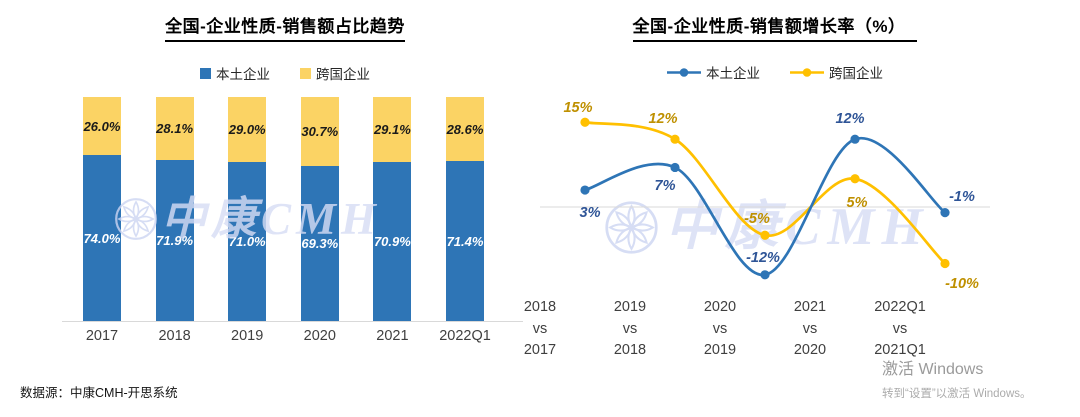 This screenshot has width=1080, height=417. What do you see at coordinates (933, 369) in the screenshot?
I see `windows-activation-line1: 激活 Windows` at bounding box center [933, 369].